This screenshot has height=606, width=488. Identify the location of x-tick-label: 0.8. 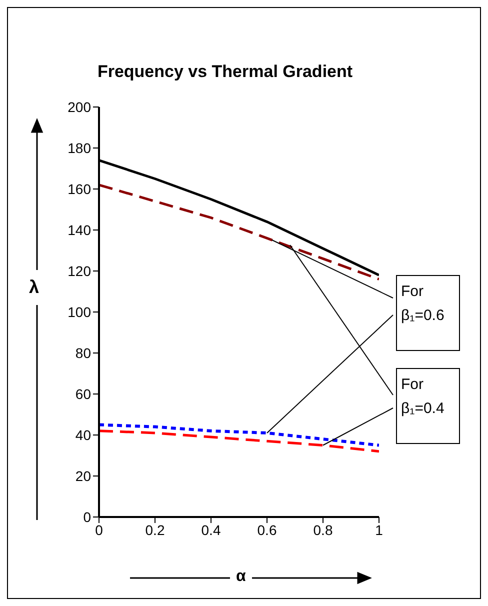
(323, 530).